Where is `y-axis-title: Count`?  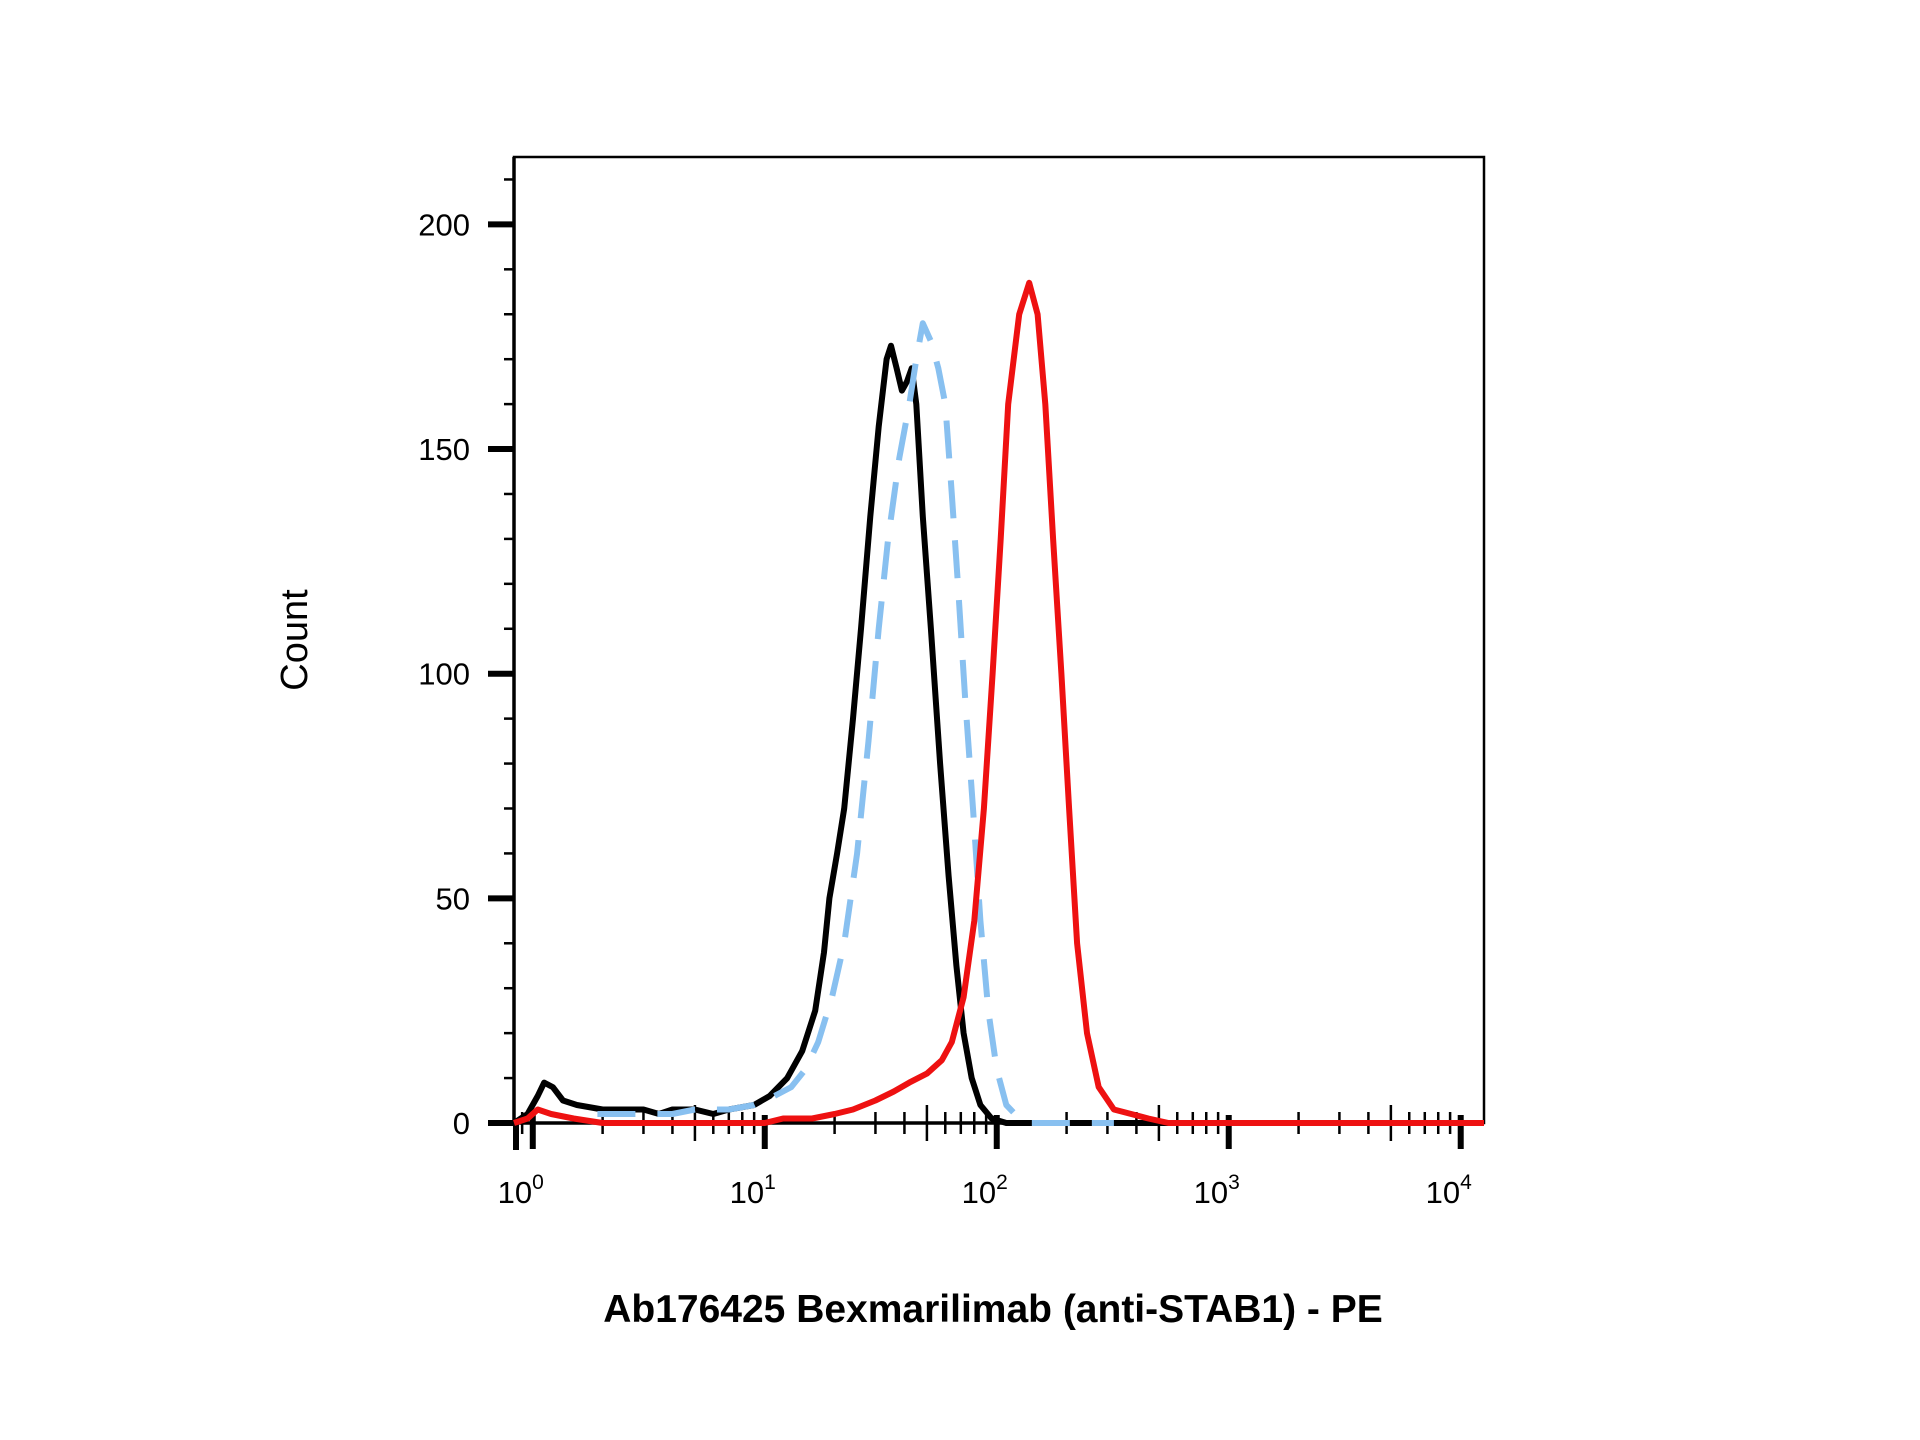 y-axis-title: Count is located at coordinates (295, 640).